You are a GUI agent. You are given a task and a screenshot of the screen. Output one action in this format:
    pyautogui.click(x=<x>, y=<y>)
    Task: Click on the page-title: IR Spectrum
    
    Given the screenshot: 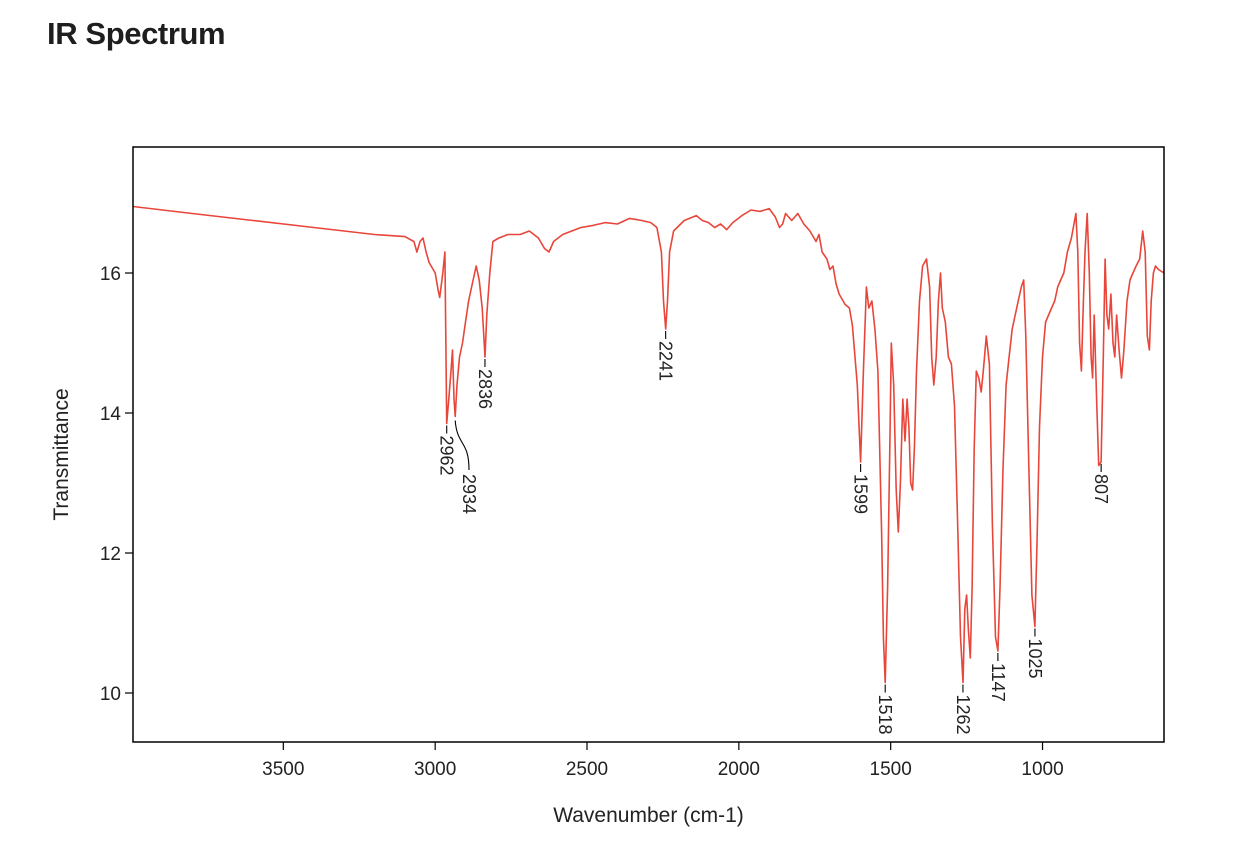 What is the action you would take?
    pyautogui.click(x=136, y=33)
    